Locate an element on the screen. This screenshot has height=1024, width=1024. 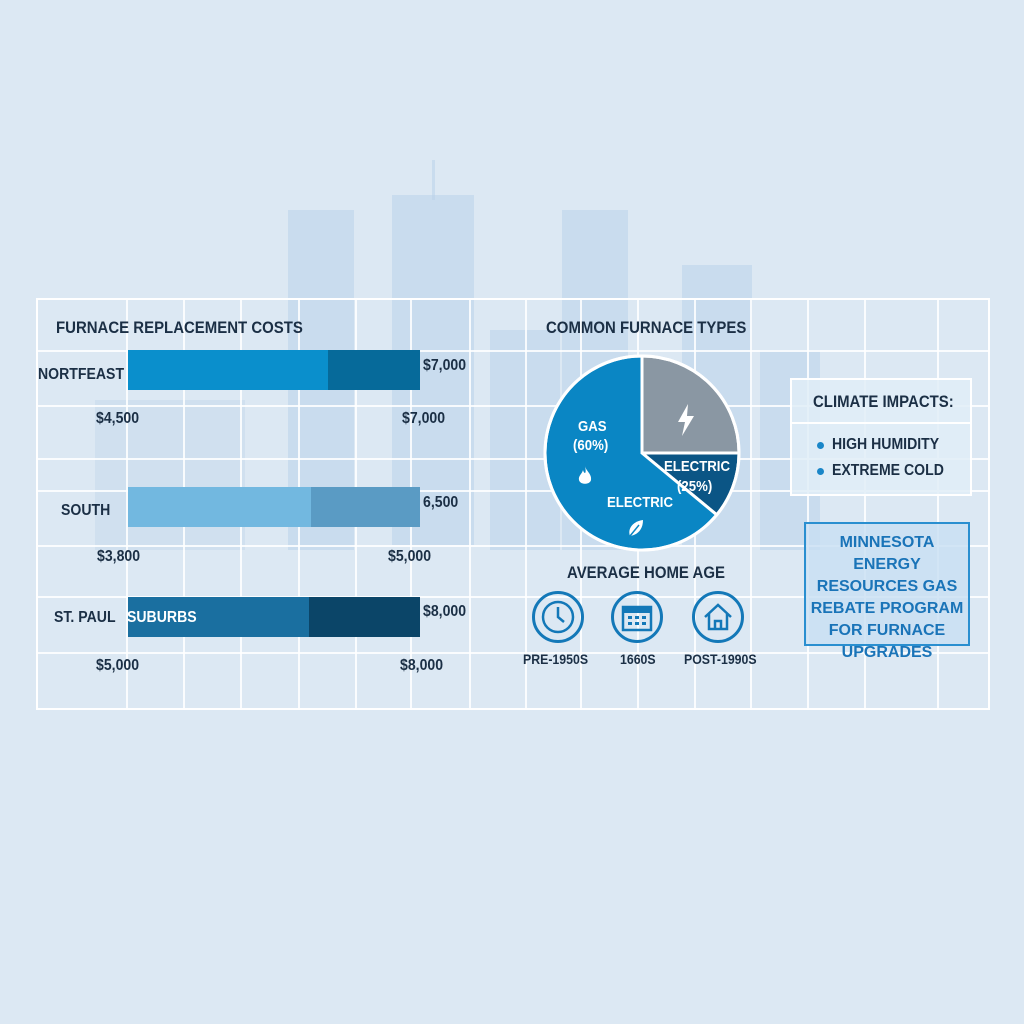
rebate-line: RESOURCES GAS is located at coordinates (887, 586).